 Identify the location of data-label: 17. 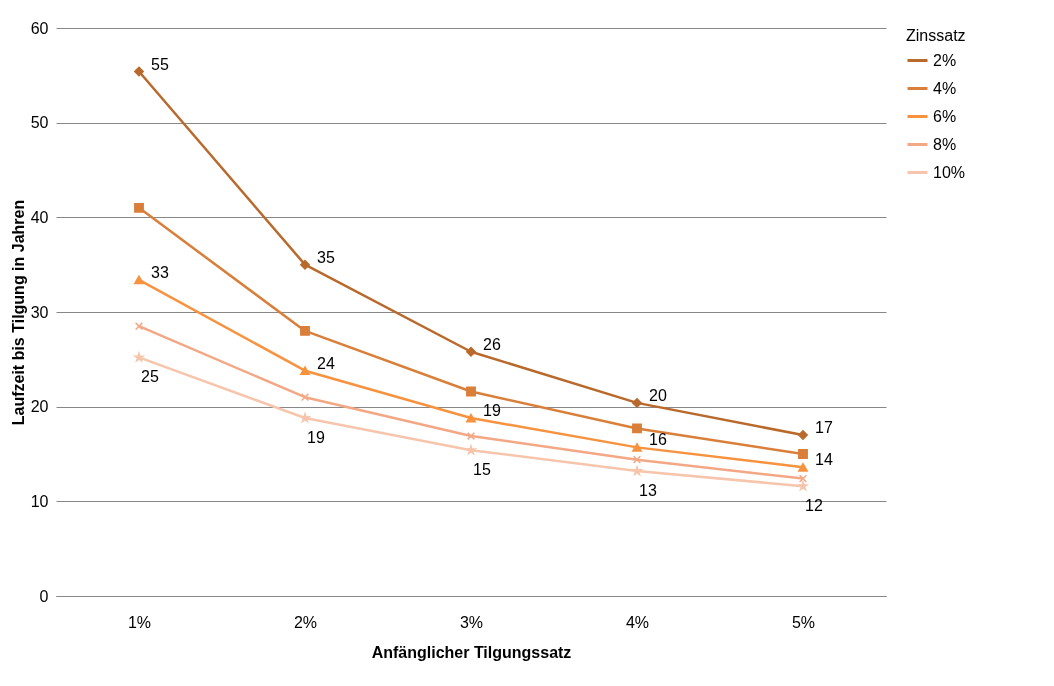
(824, 428).